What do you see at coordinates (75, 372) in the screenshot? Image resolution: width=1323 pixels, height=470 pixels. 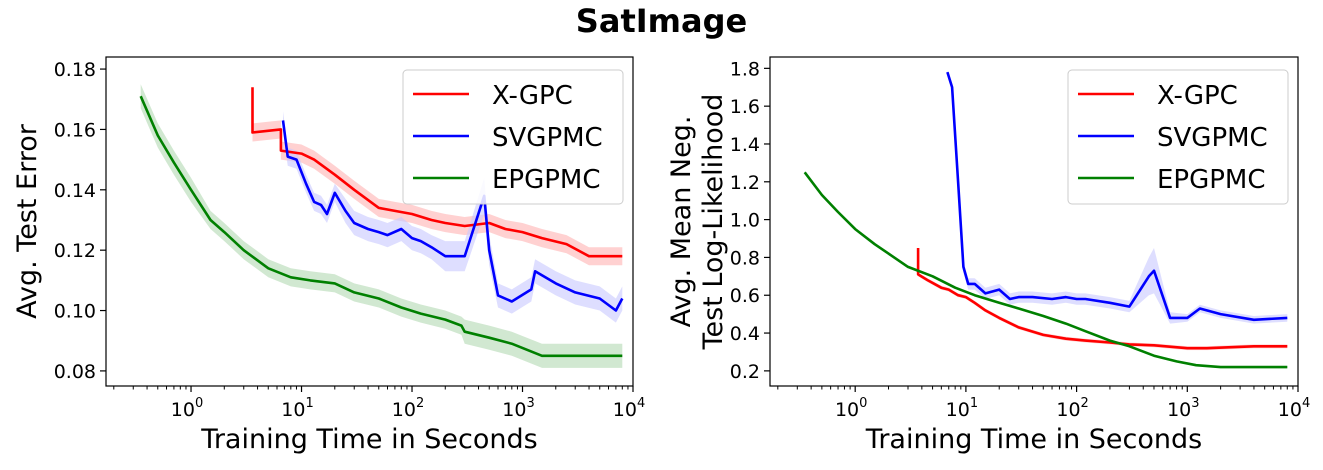 I see `y-tick-label: 0.08` at bounding box center [75, 372].